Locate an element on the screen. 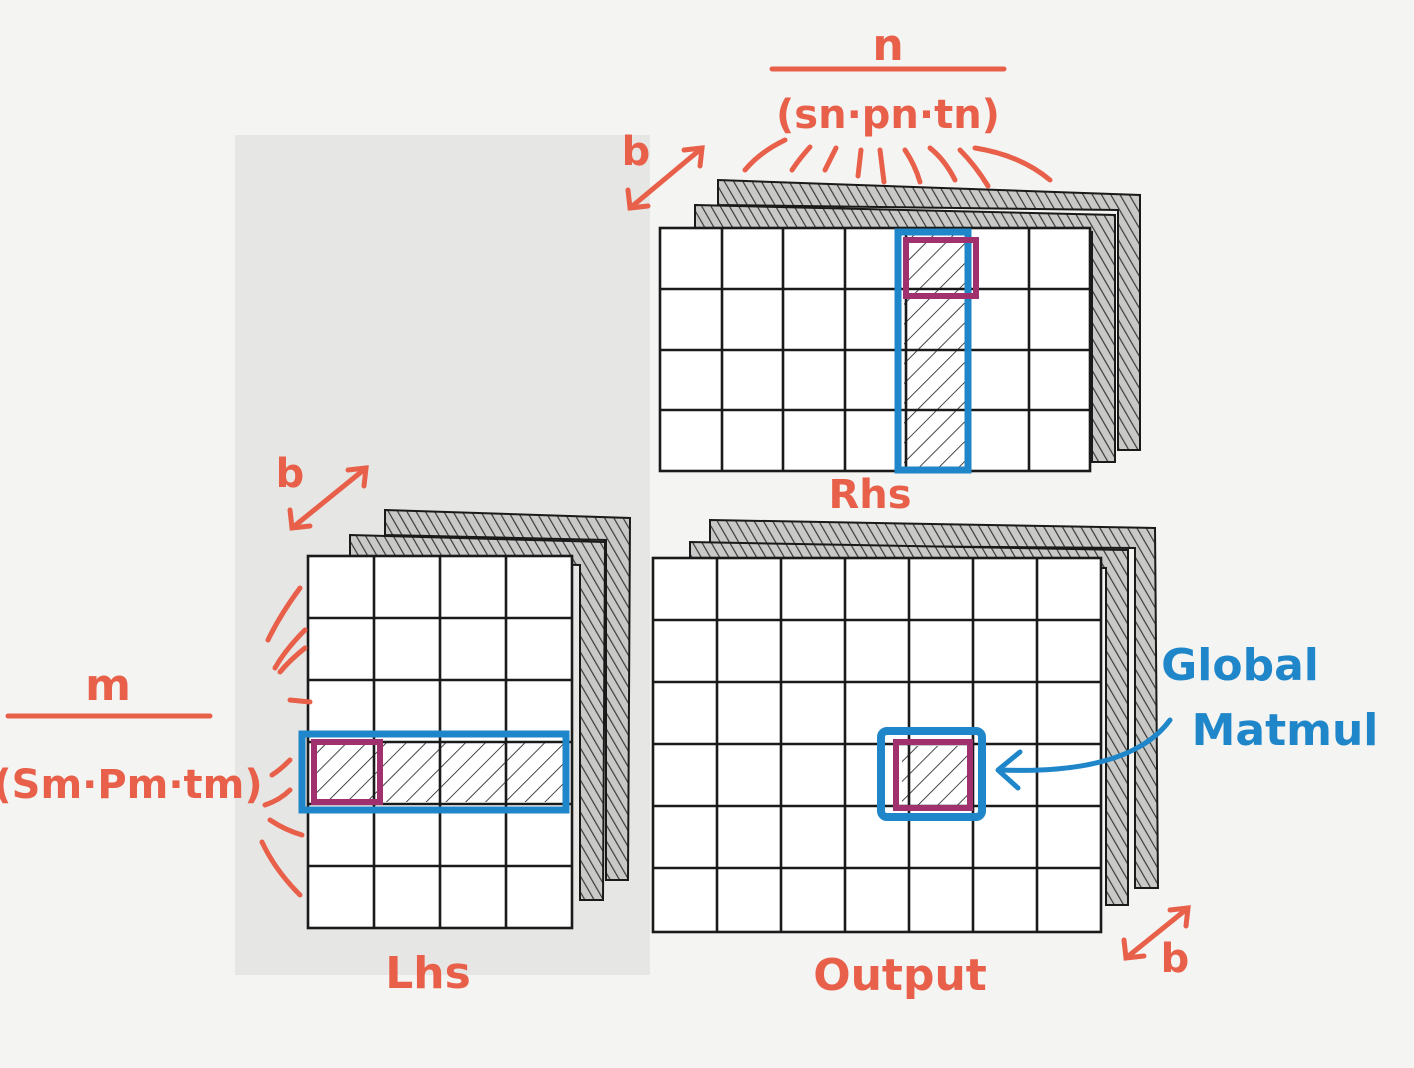 This screenshot has height=1068, width=1414. output-magenta-tile-highlight is located at coordinates (933, 775).